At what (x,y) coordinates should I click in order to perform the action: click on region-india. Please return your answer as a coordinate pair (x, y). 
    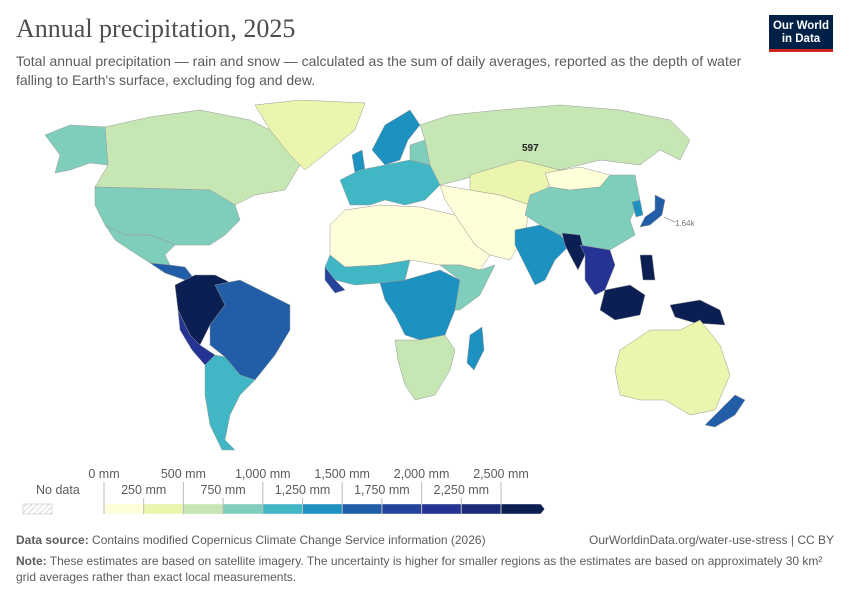
    Looking at the image, I should click on (542, 255).